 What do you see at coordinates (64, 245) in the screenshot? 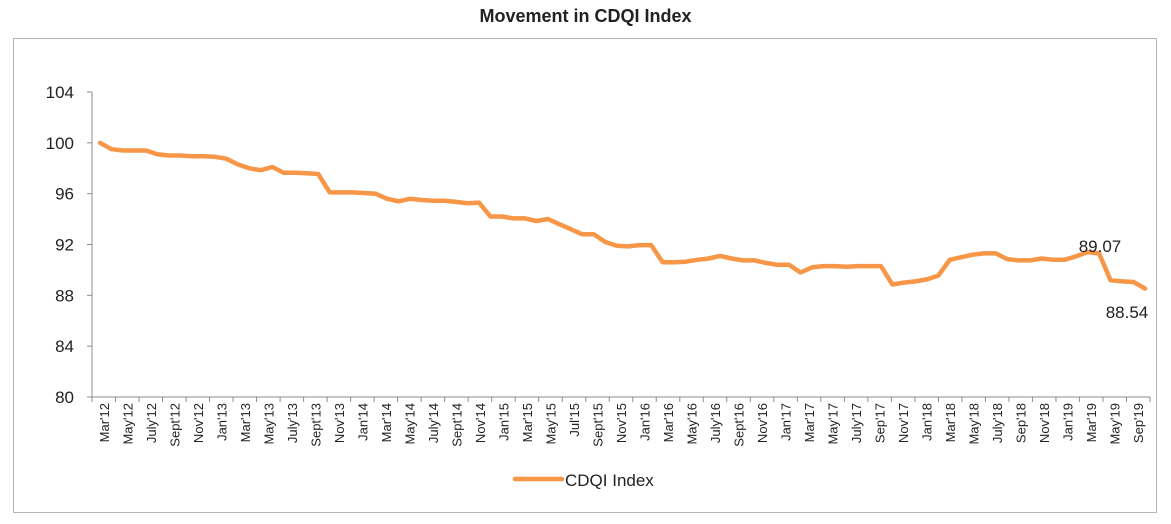
I see `y-tick-label: 92` at bounding box center [64, 245].